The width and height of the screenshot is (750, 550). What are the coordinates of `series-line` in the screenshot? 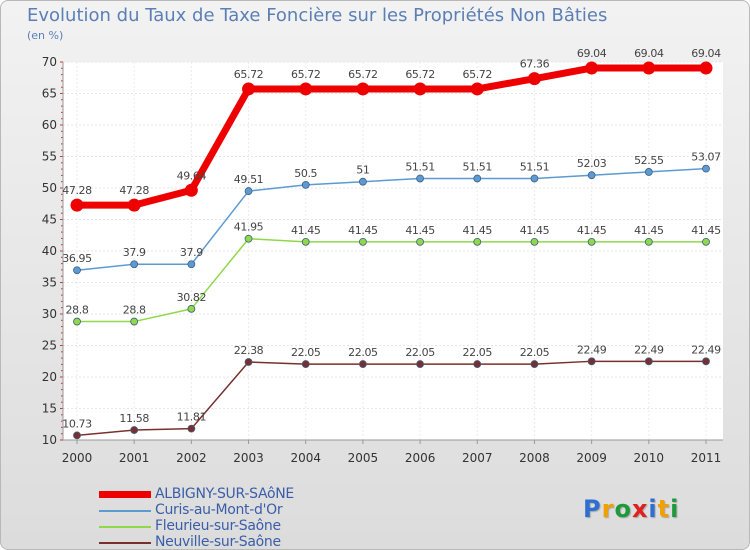 It's located at (391, 398).